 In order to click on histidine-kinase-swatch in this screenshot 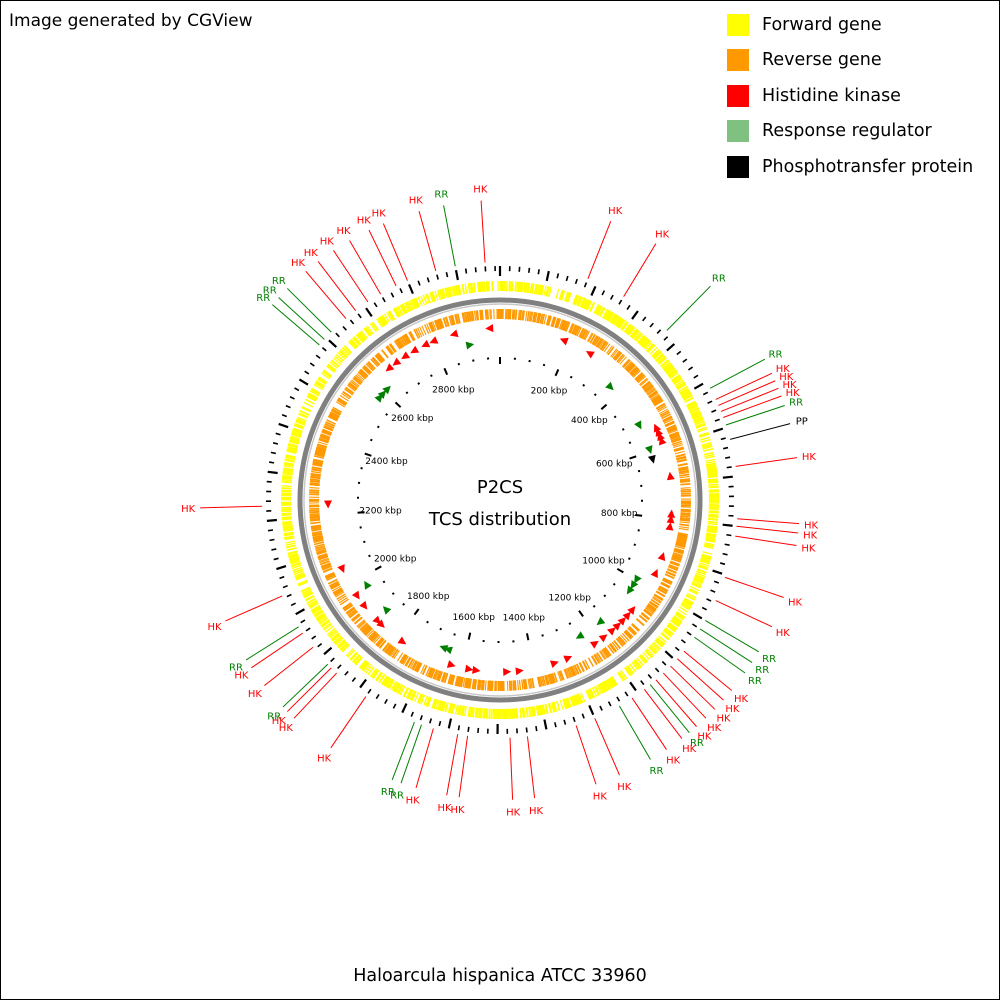, I will do `click(738, 95)`.